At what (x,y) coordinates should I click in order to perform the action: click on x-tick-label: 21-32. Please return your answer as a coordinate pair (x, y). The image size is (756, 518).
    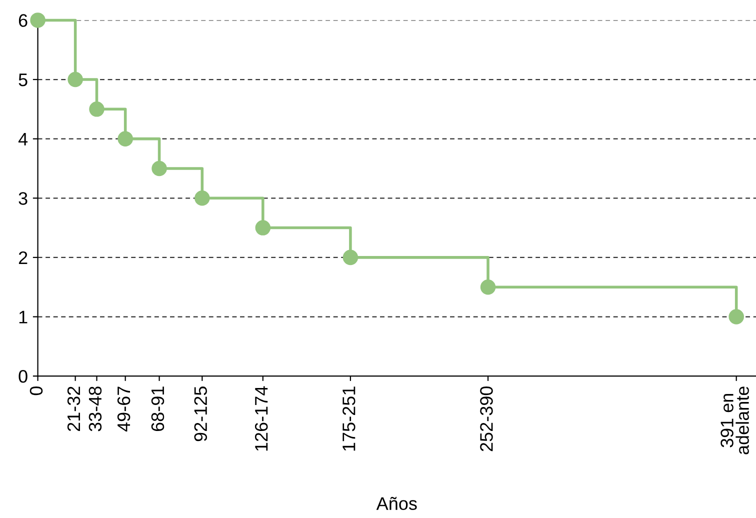
    Looking at the image, I should click on (73, 409).